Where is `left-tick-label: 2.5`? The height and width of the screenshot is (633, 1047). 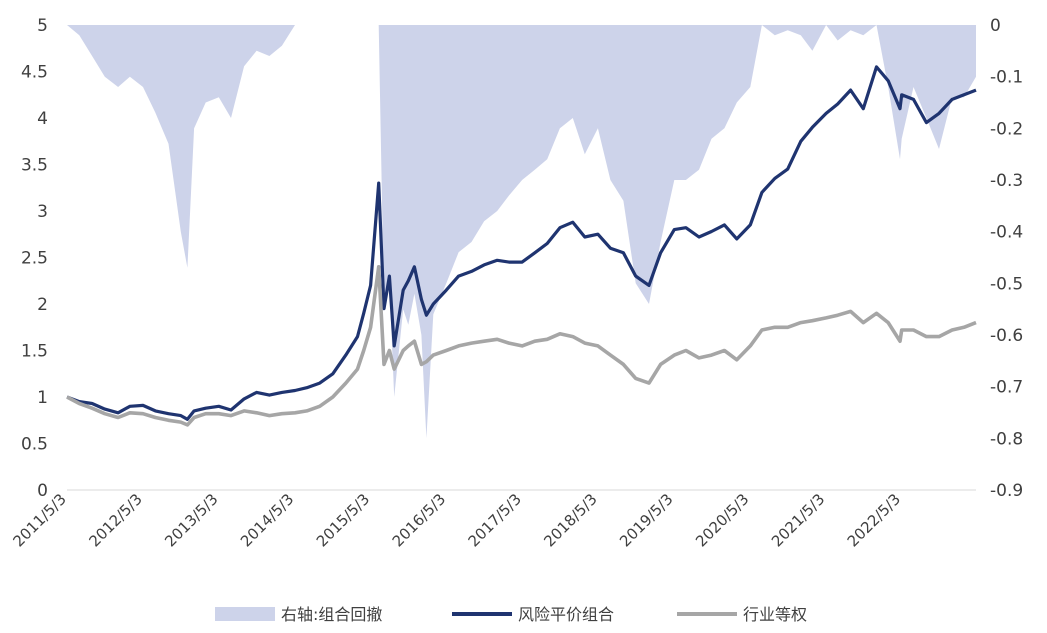 left-tick-label: 2.5 is located at coordinates (34, 259).